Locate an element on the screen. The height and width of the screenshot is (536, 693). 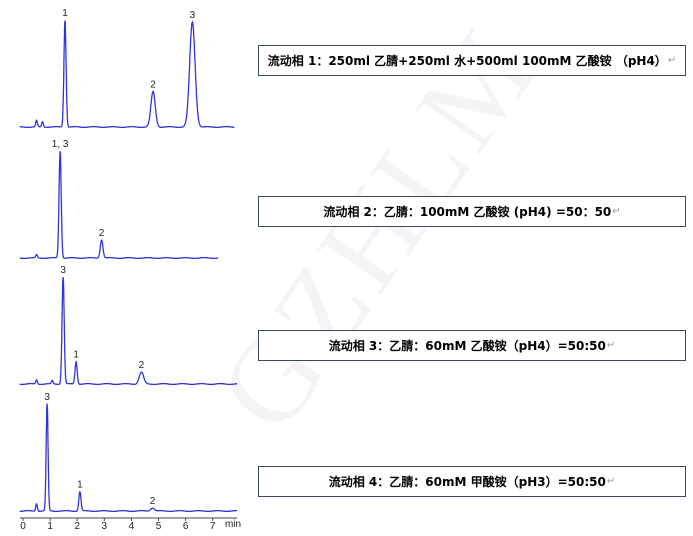
x-tick-label: 1 is located at coordinates (50, 526).